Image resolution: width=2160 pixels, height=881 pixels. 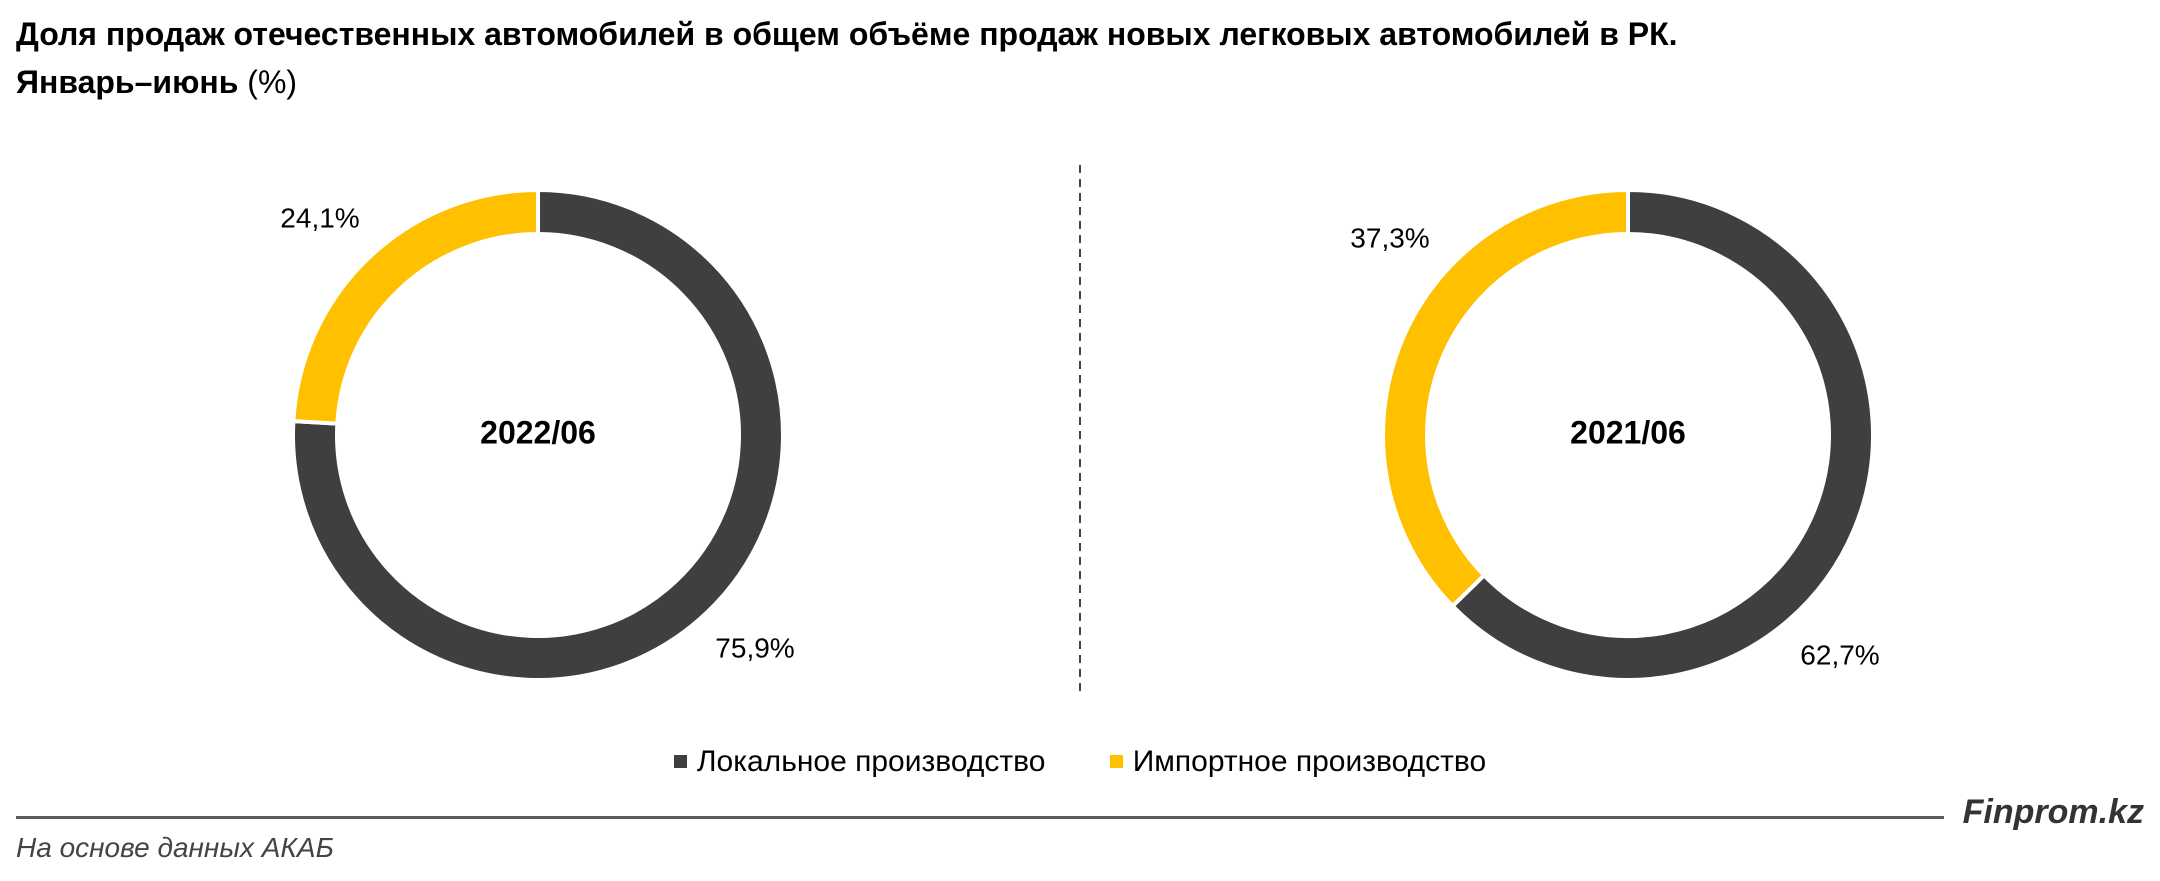 What do you see at coordinates (754, 647) in the screenshot?
I see `donut-1-label-local: 75,9%` at bounding box center [754, 647].